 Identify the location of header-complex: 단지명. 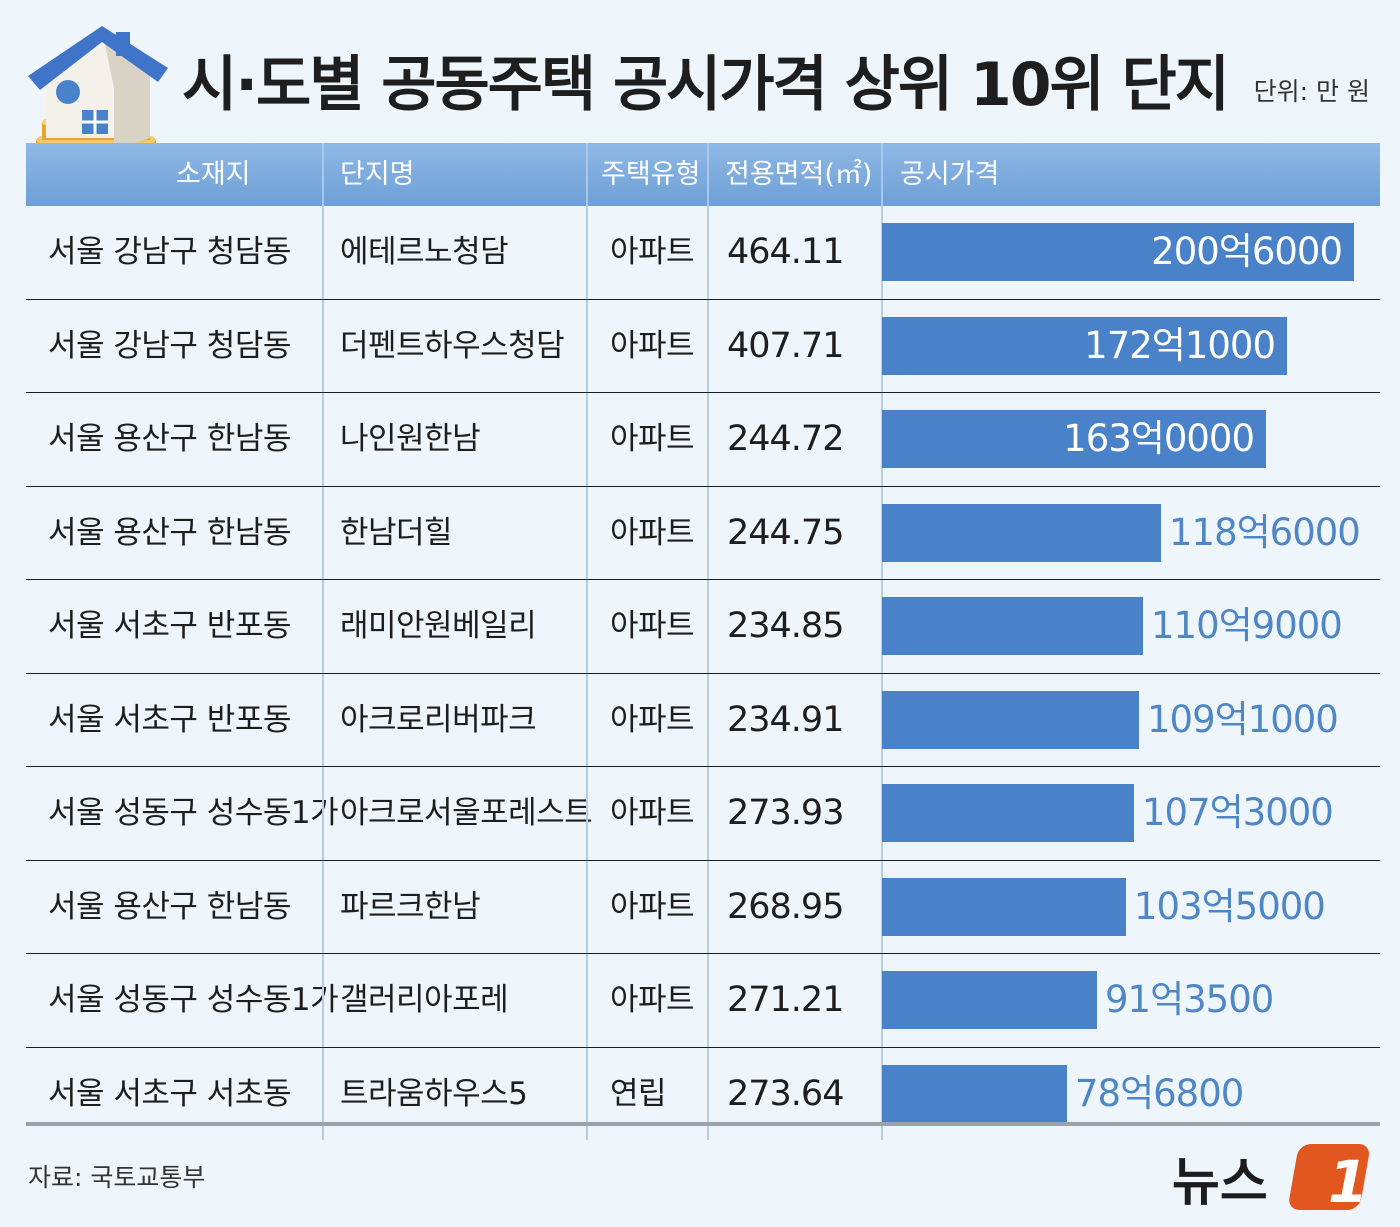
(377, 174).